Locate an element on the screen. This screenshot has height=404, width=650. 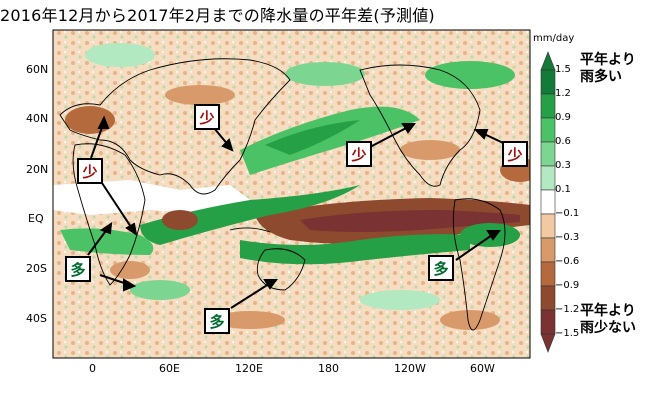
legend-level: −1.5 is located at coordinates (567, 333).